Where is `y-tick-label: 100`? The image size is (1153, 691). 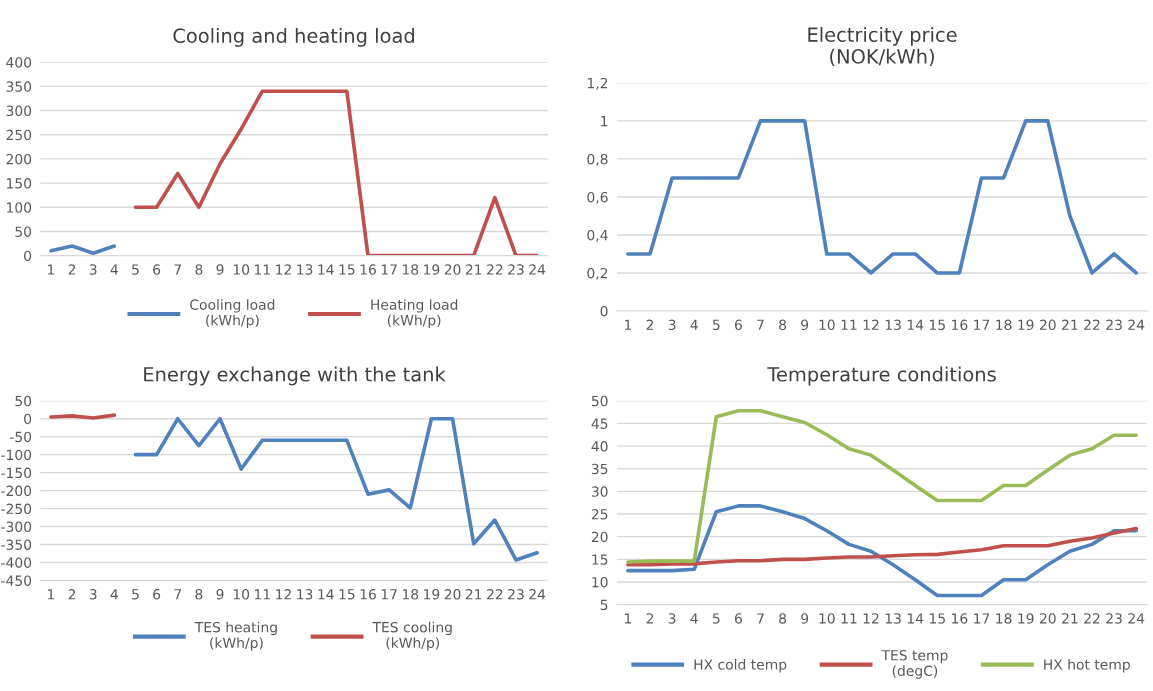 y-tick-label: 100 is located at coordinates (19, 207).